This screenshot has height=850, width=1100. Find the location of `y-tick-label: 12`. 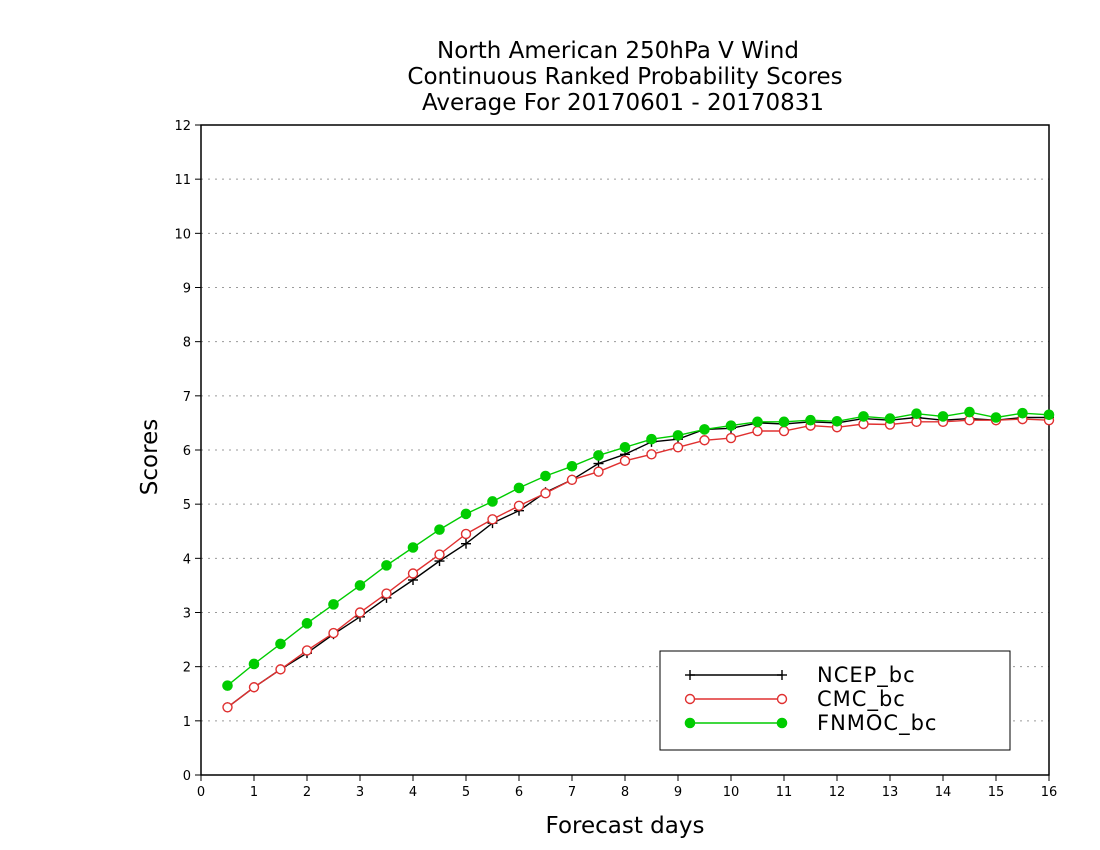

y-tick-label: 12 is located at coordinates (182, 126).